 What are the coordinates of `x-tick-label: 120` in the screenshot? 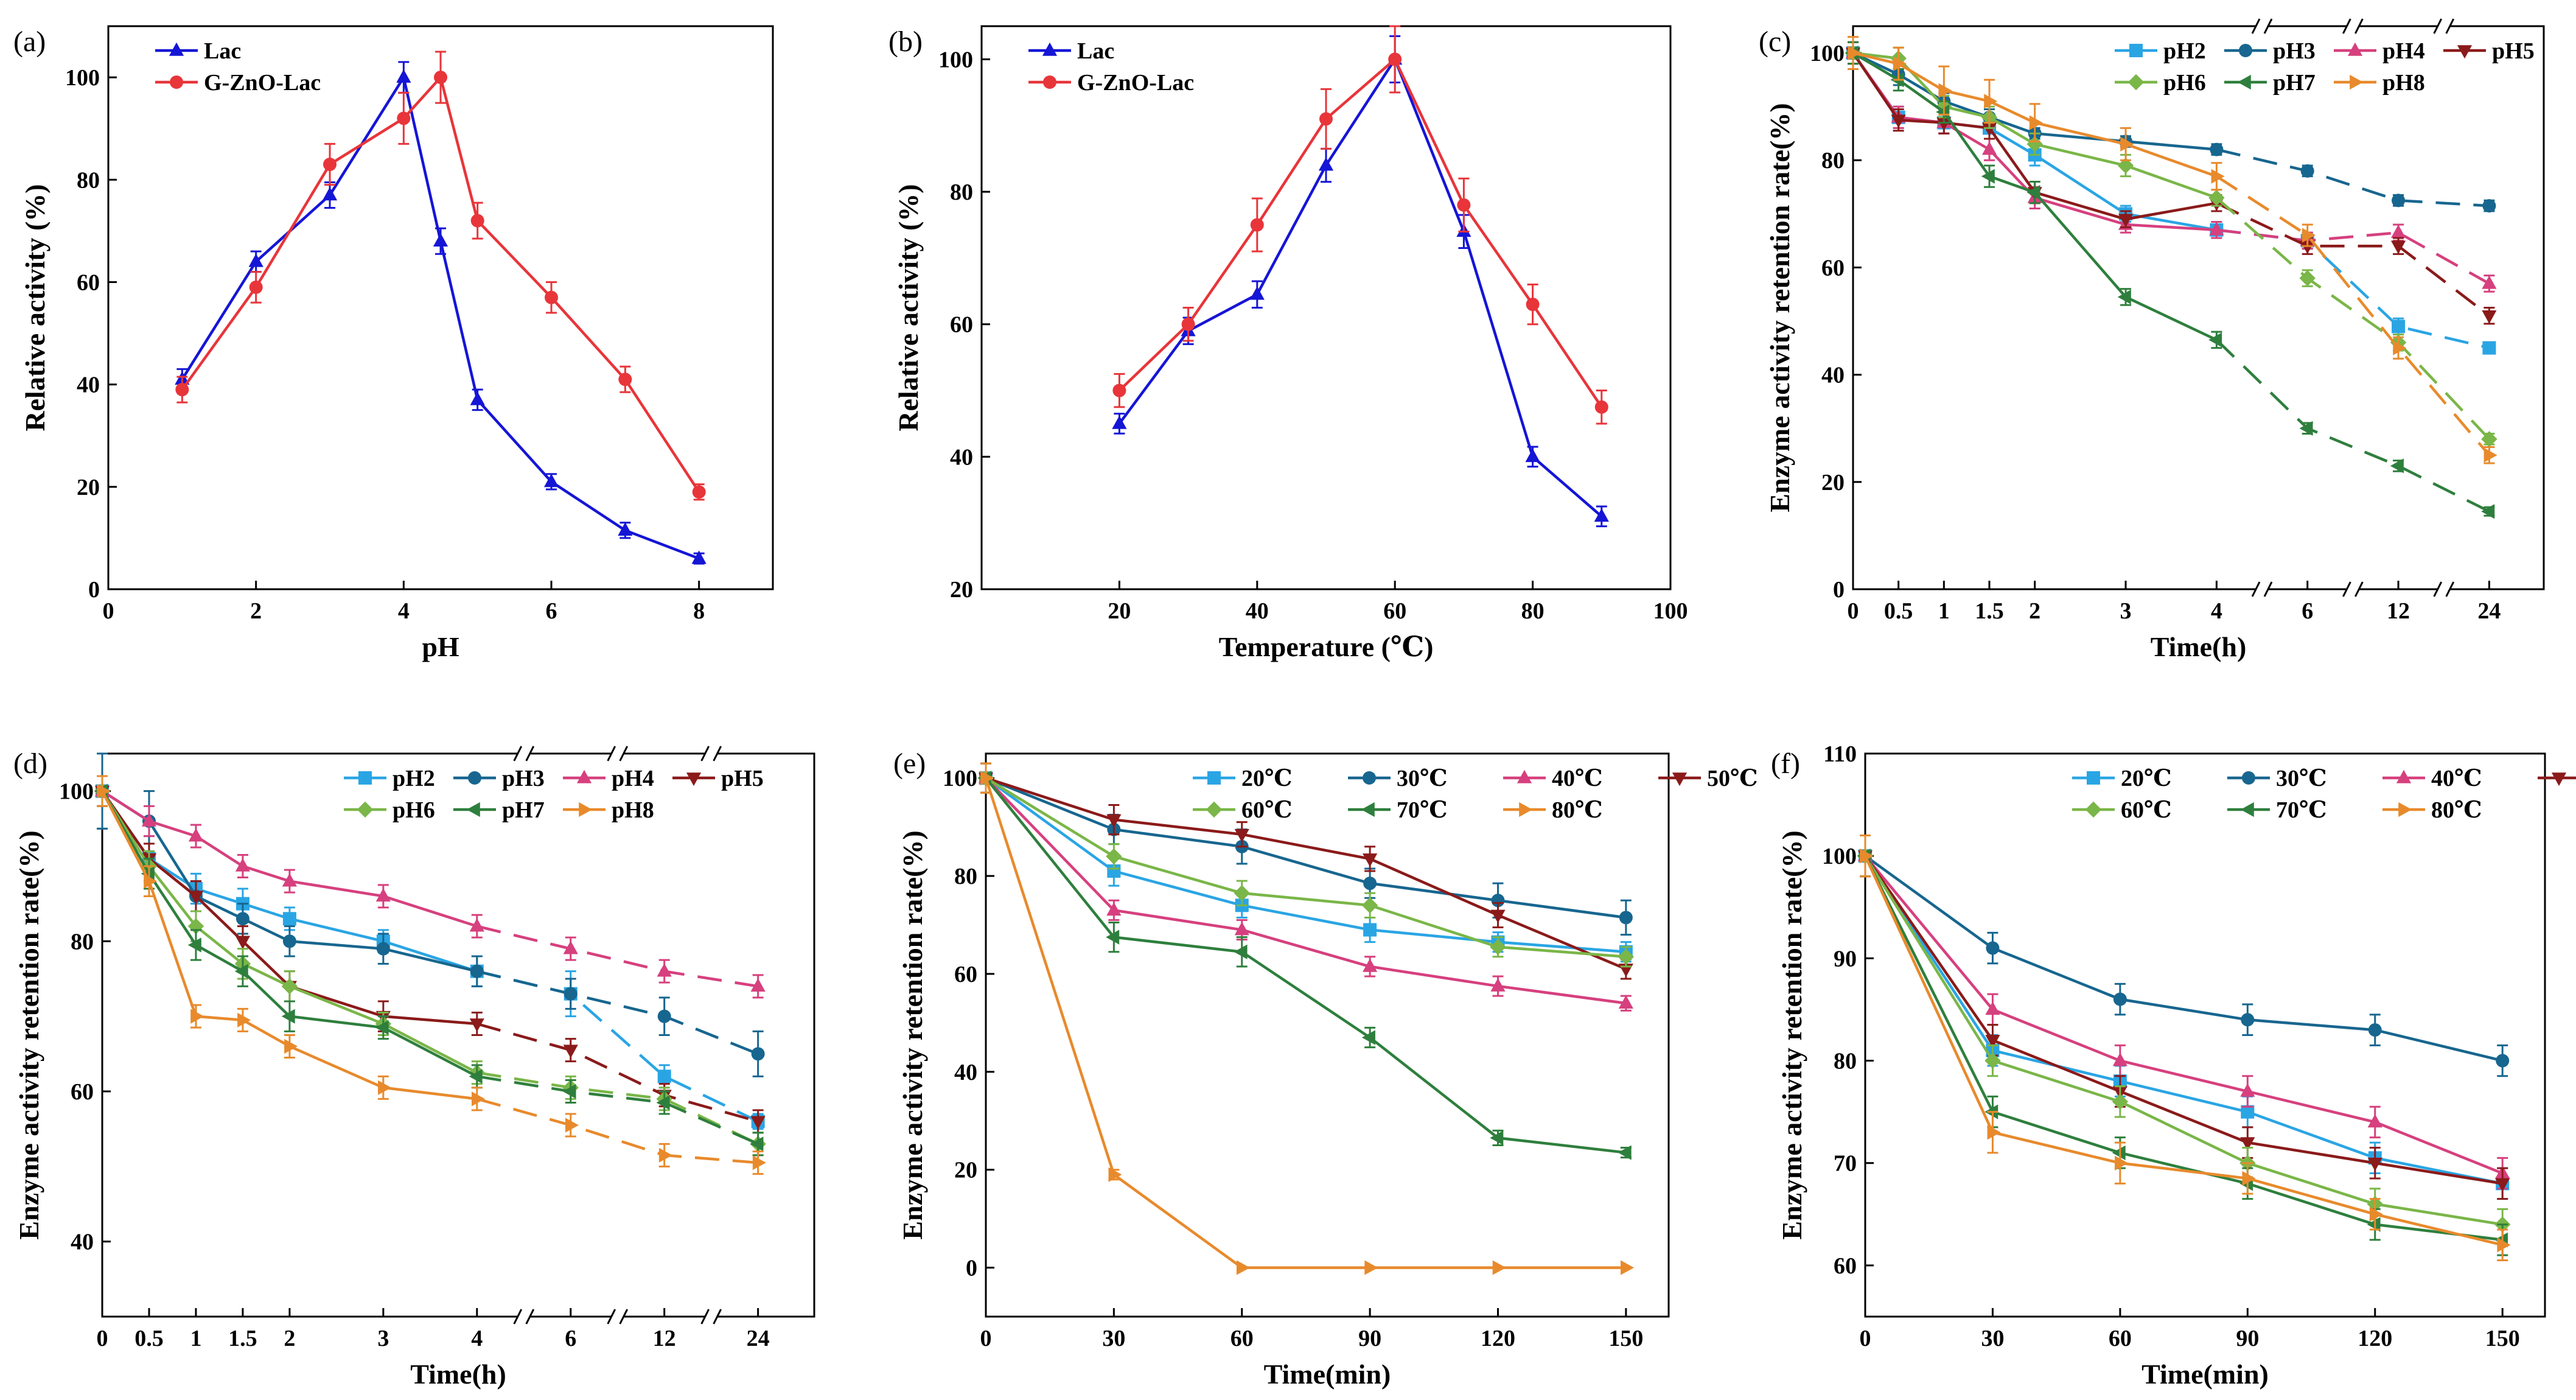 It's located at (1498, 1339).